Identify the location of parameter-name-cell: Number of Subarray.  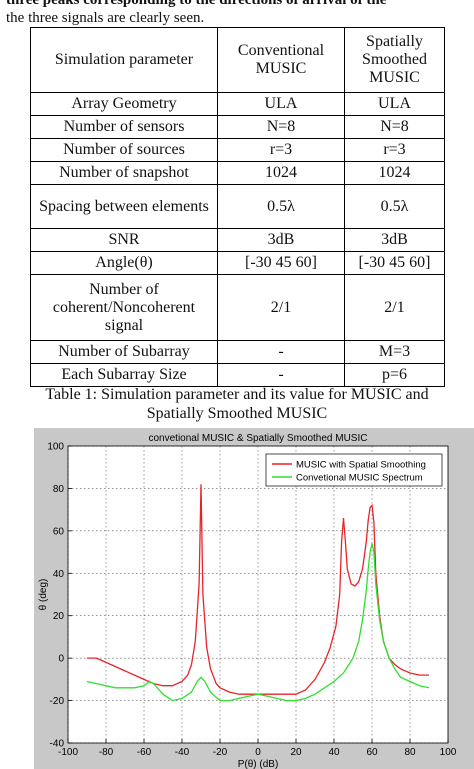
(124, 352).